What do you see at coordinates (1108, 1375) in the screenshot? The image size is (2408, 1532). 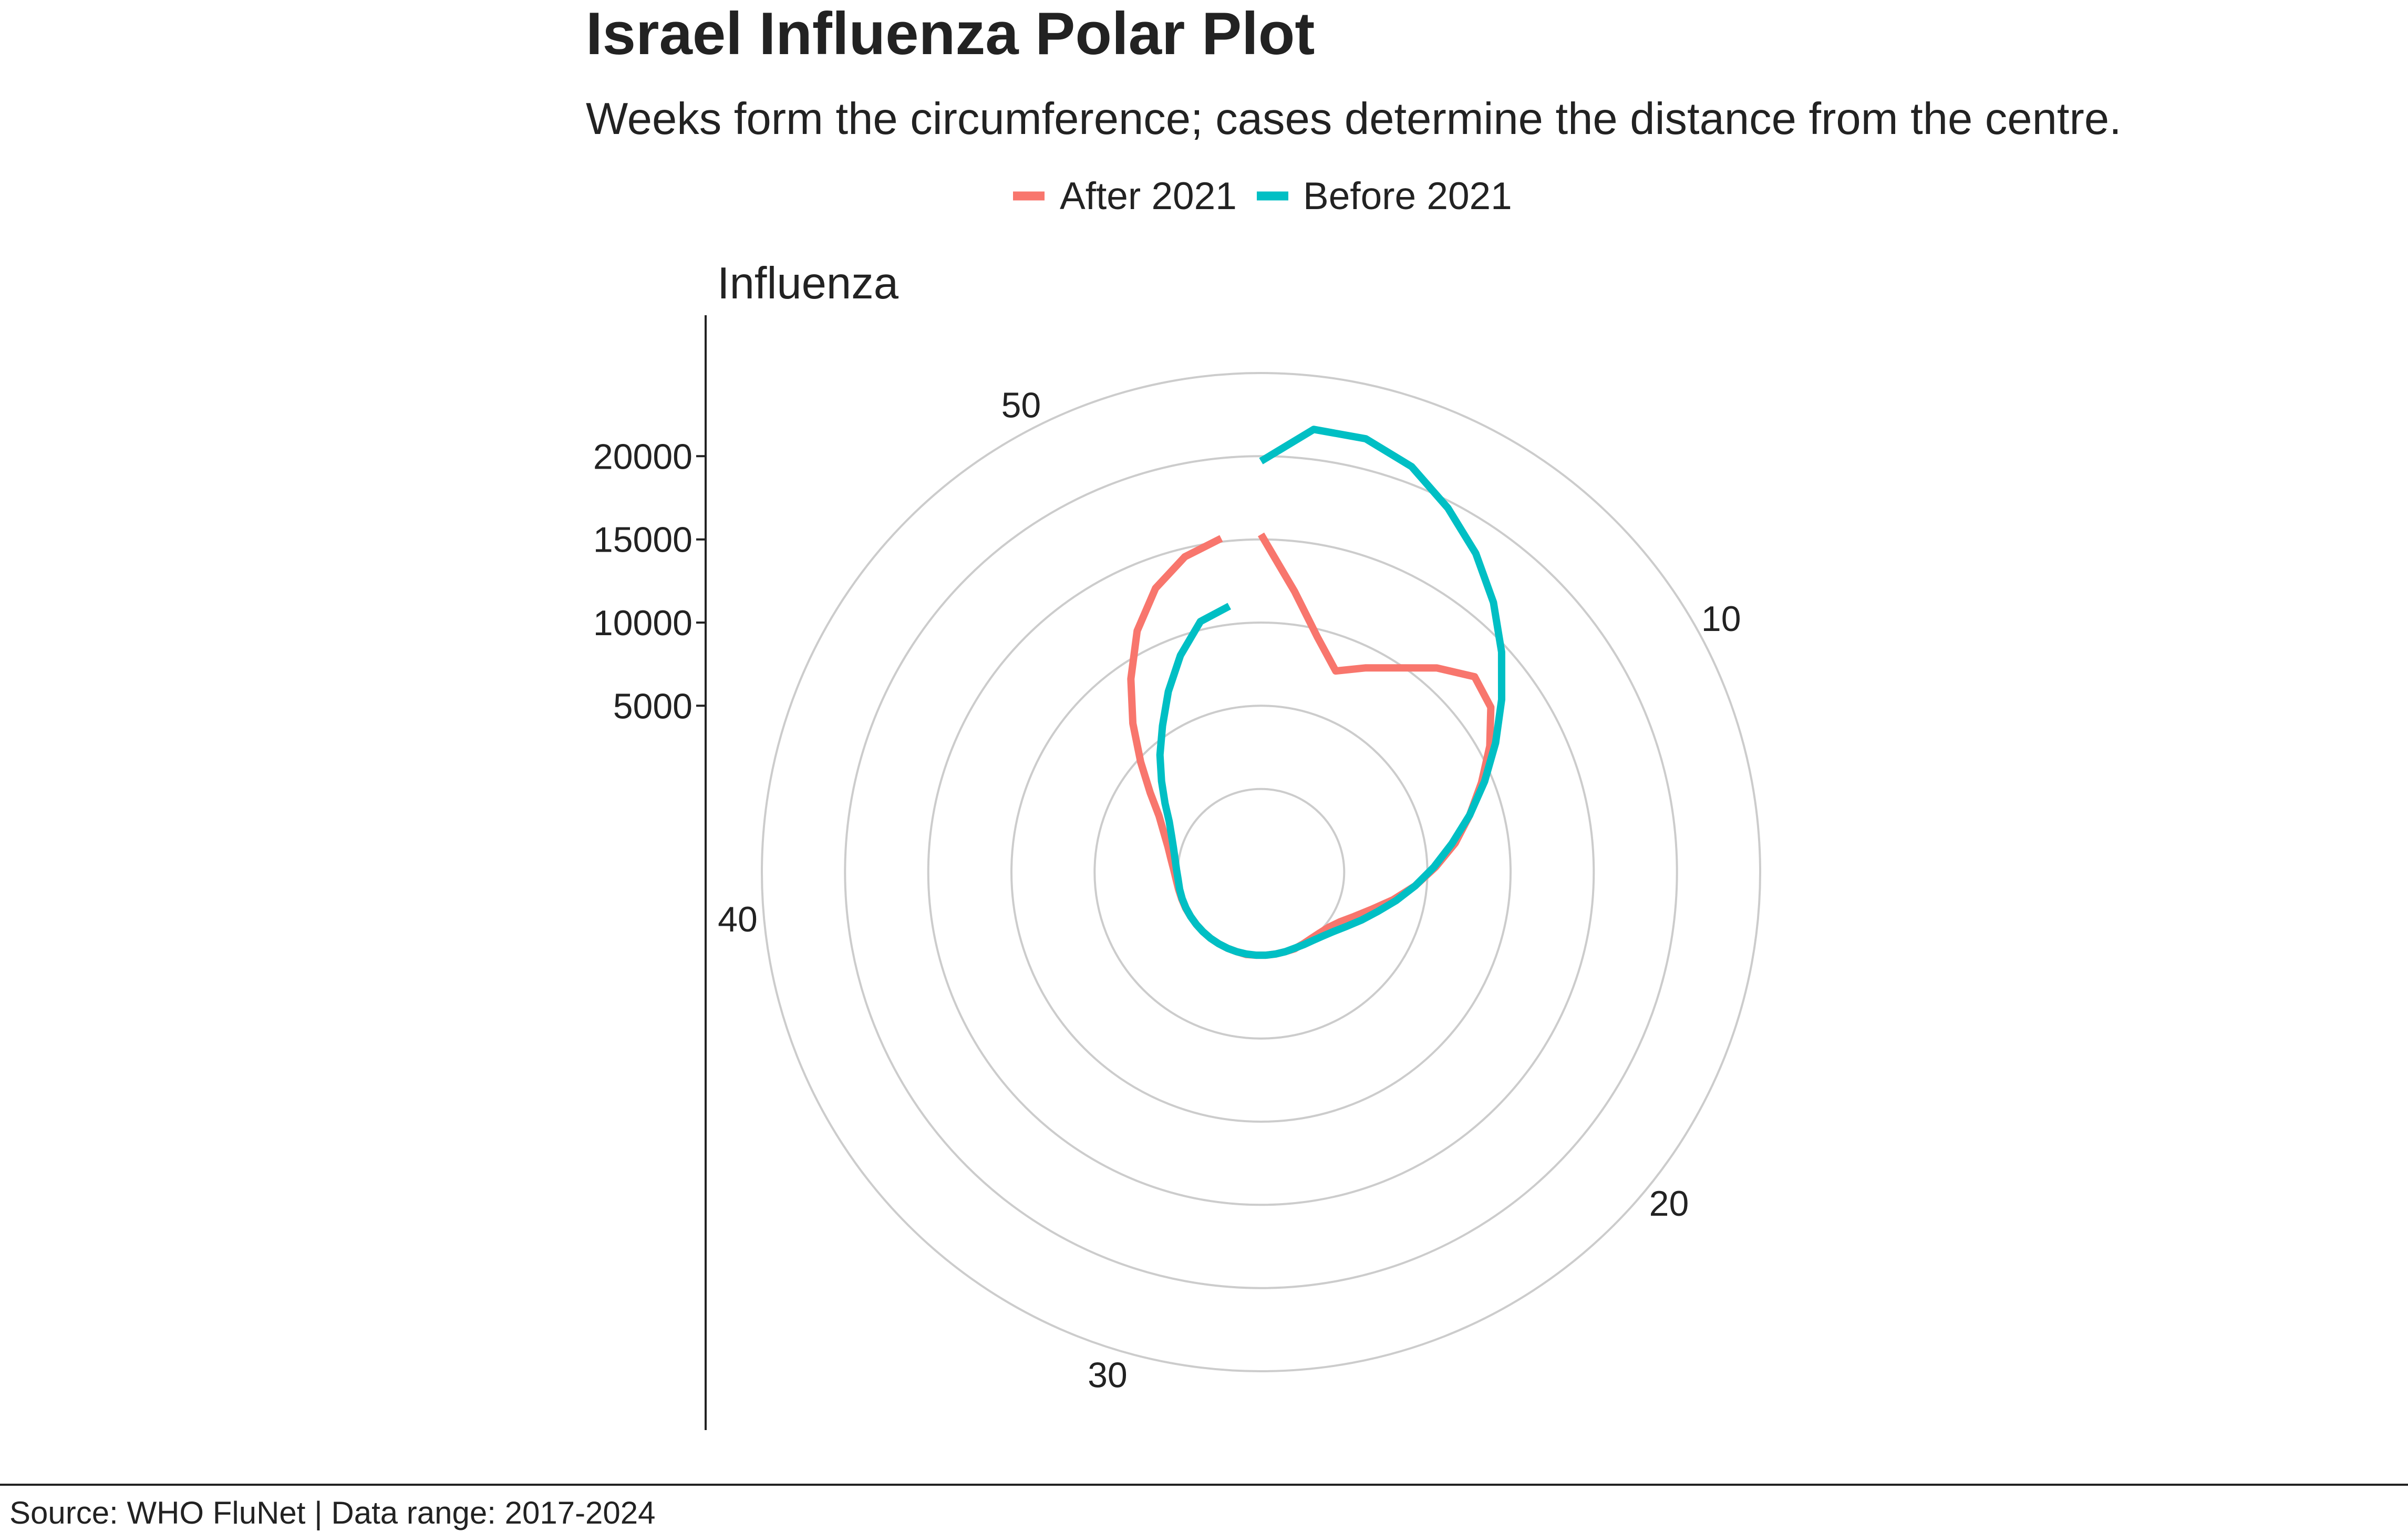 I see `week-label-30: 30` at bounding box center [1108, 1375].